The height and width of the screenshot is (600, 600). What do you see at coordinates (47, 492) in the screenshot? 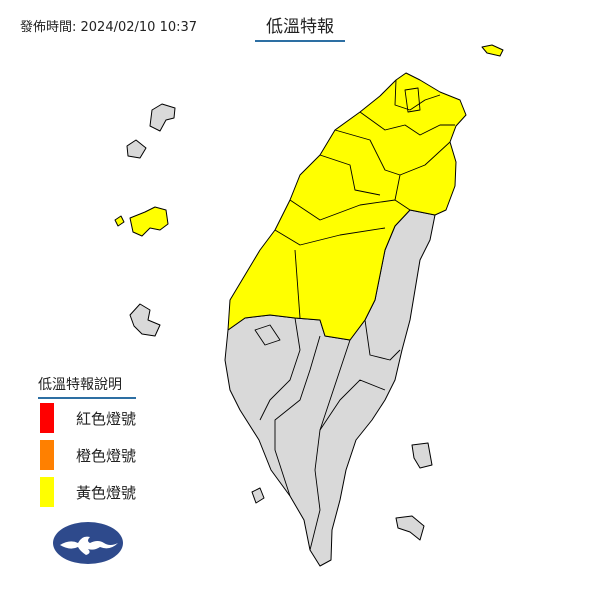
I see `yellow-swatch` at bounding box center [47, 492].